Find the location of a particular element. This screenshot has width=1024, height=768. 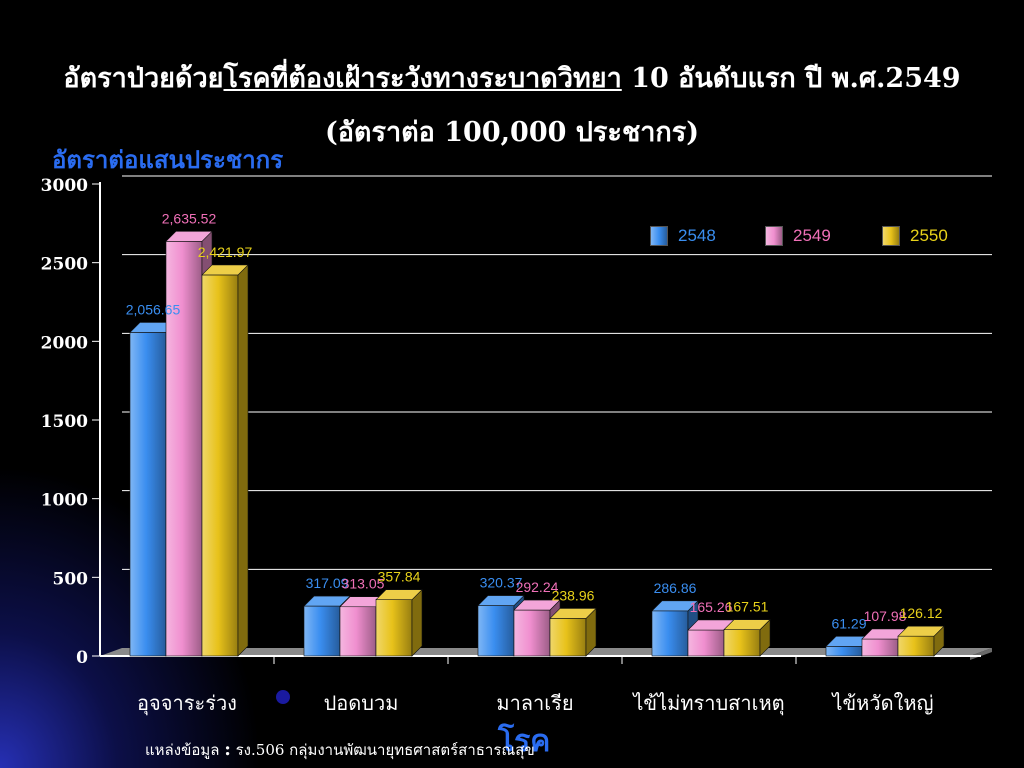

y-tick-label: 0 is located at coordinates (82, 658).